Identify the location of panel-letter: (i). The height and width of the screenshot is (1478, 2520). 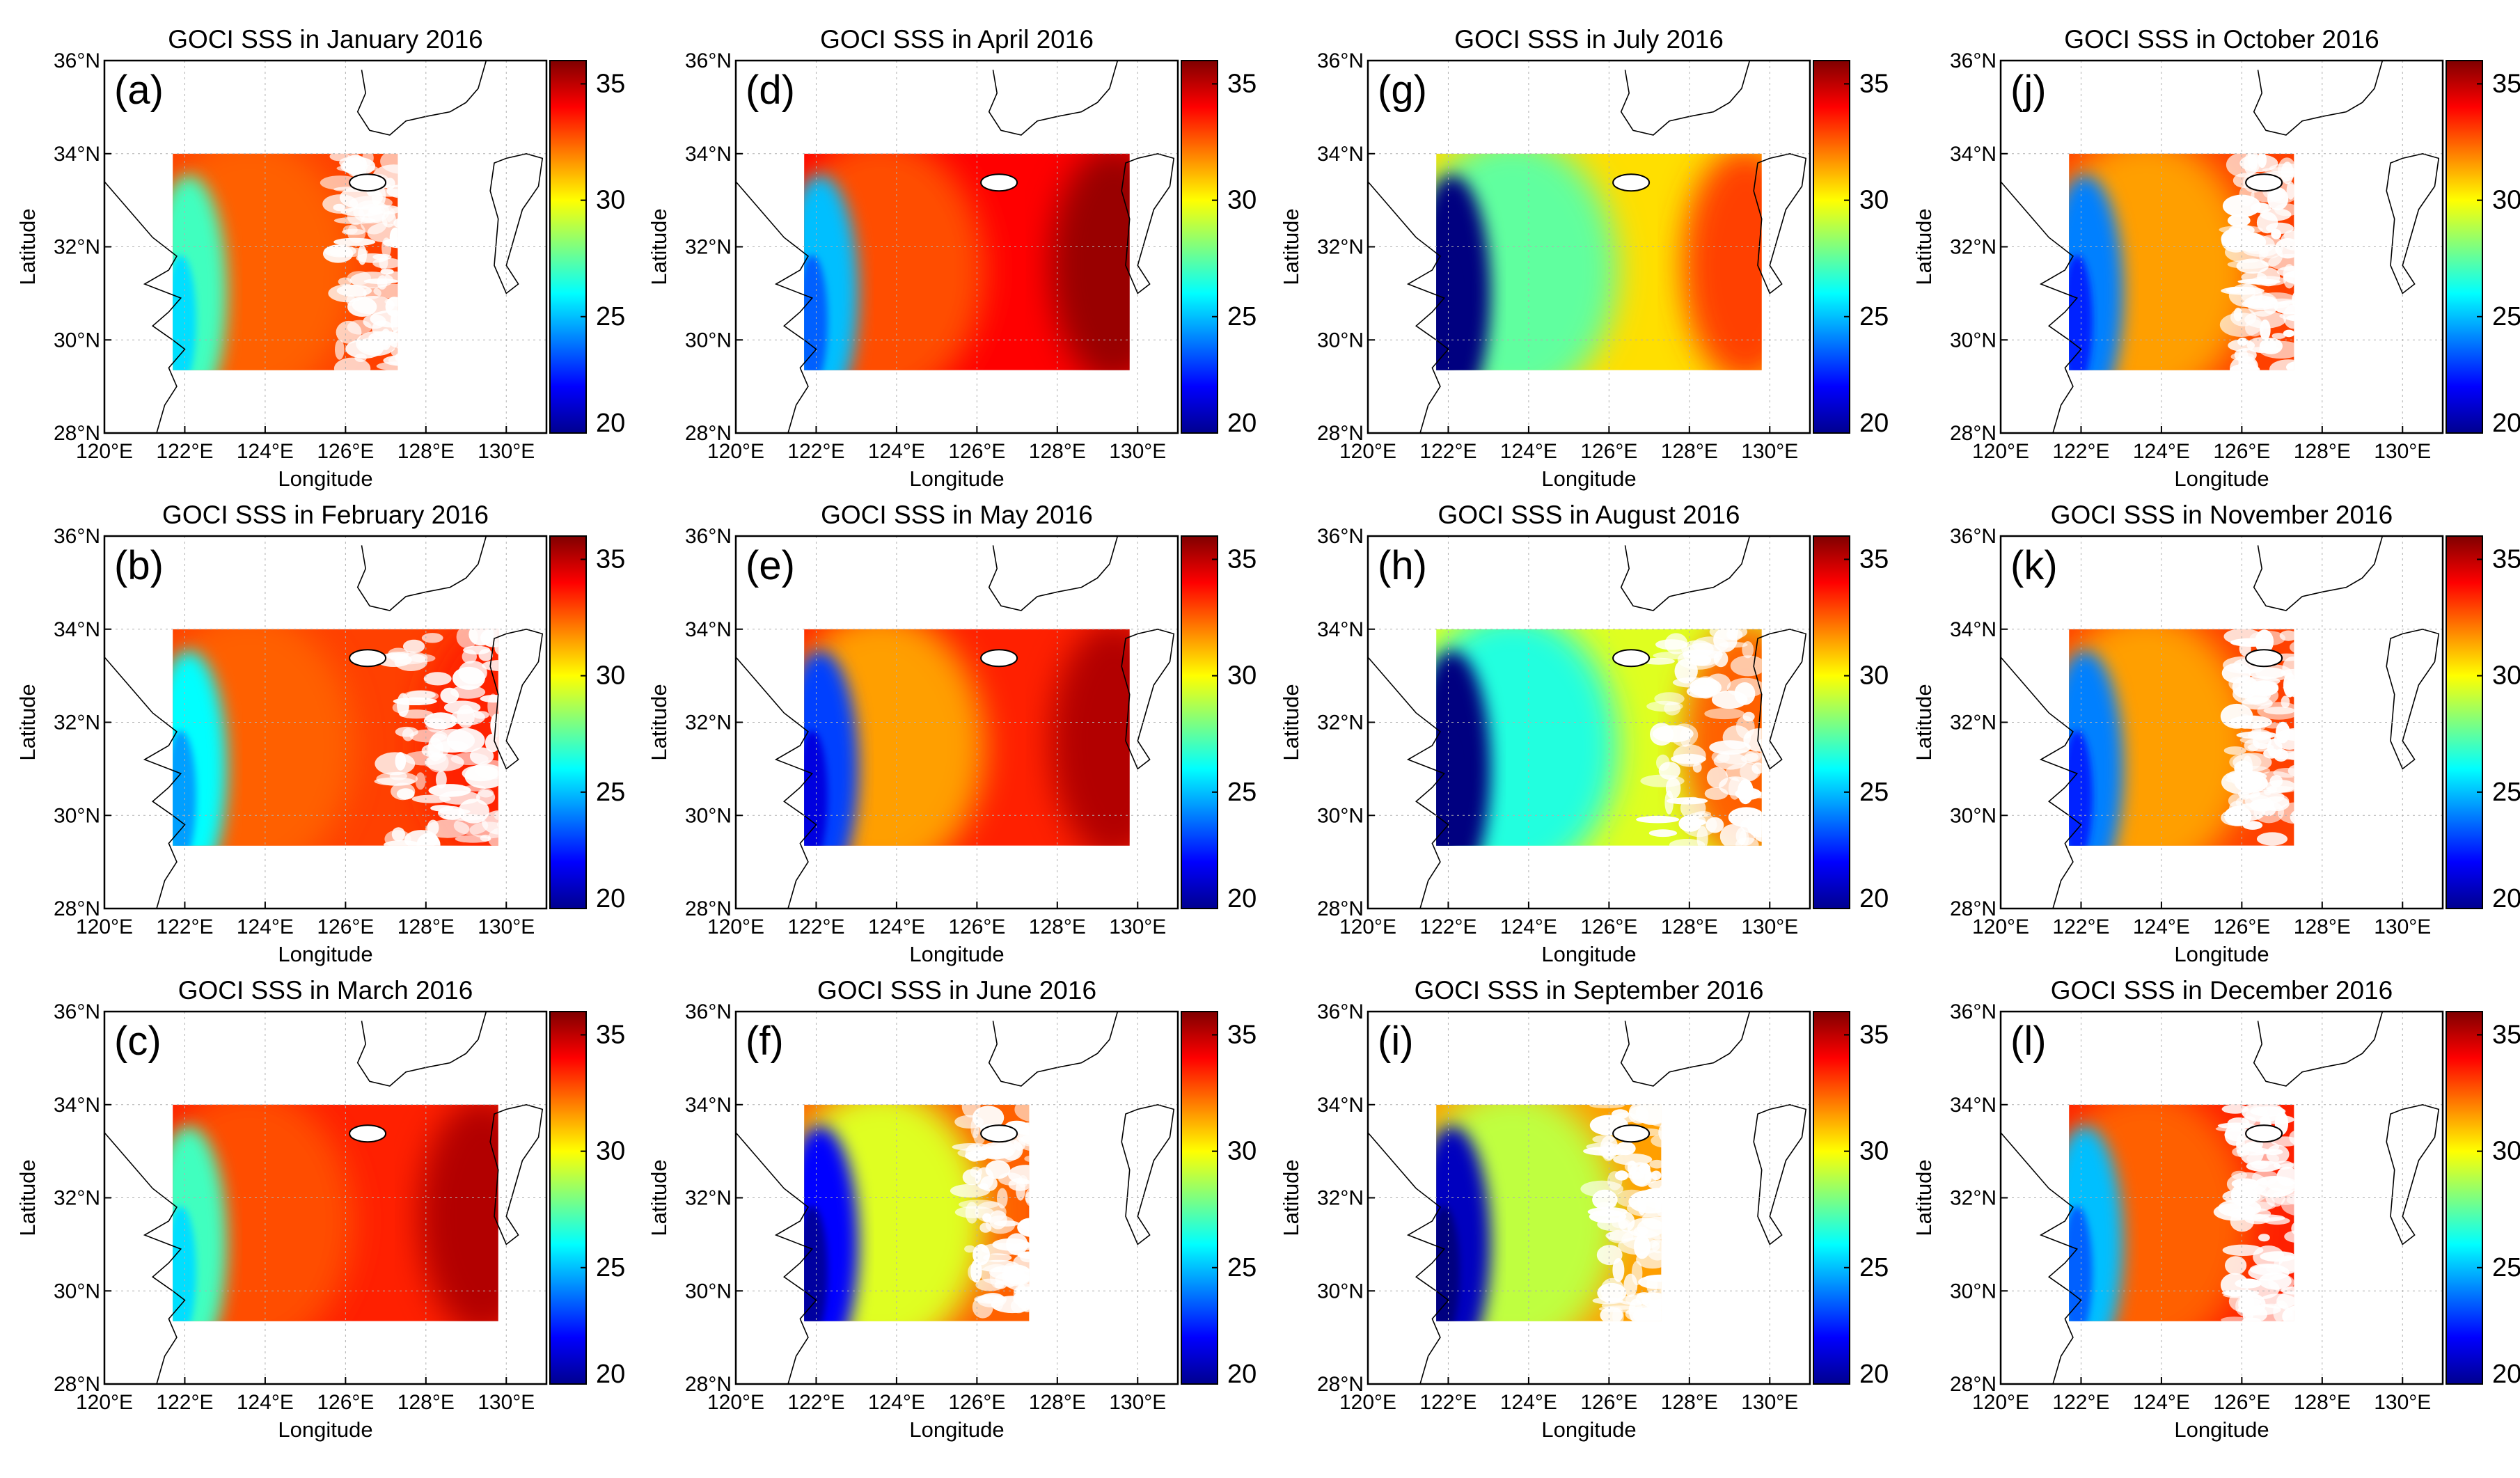
(1396, 1041).